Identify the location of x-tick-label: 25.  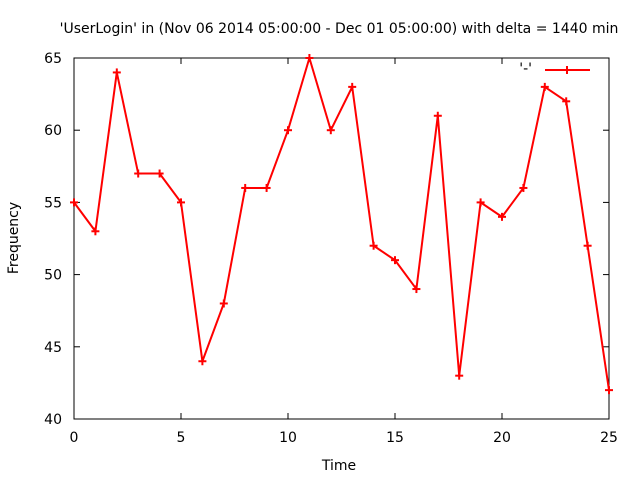
(609, 438).